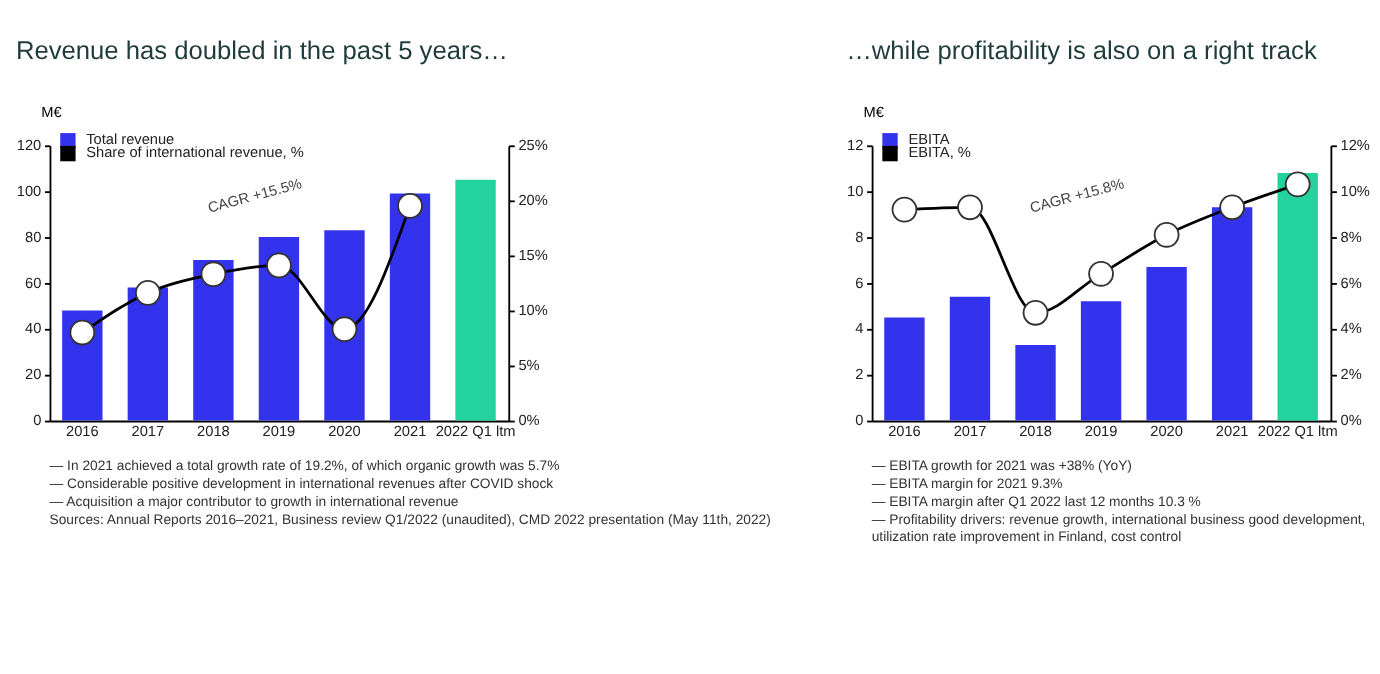 The height and width of the screenshot is (674, 1380). What do you see at coordinates (29, 190) in the screenshot?
I see `y-tick-label: 100` at bounding box center [29, 190].